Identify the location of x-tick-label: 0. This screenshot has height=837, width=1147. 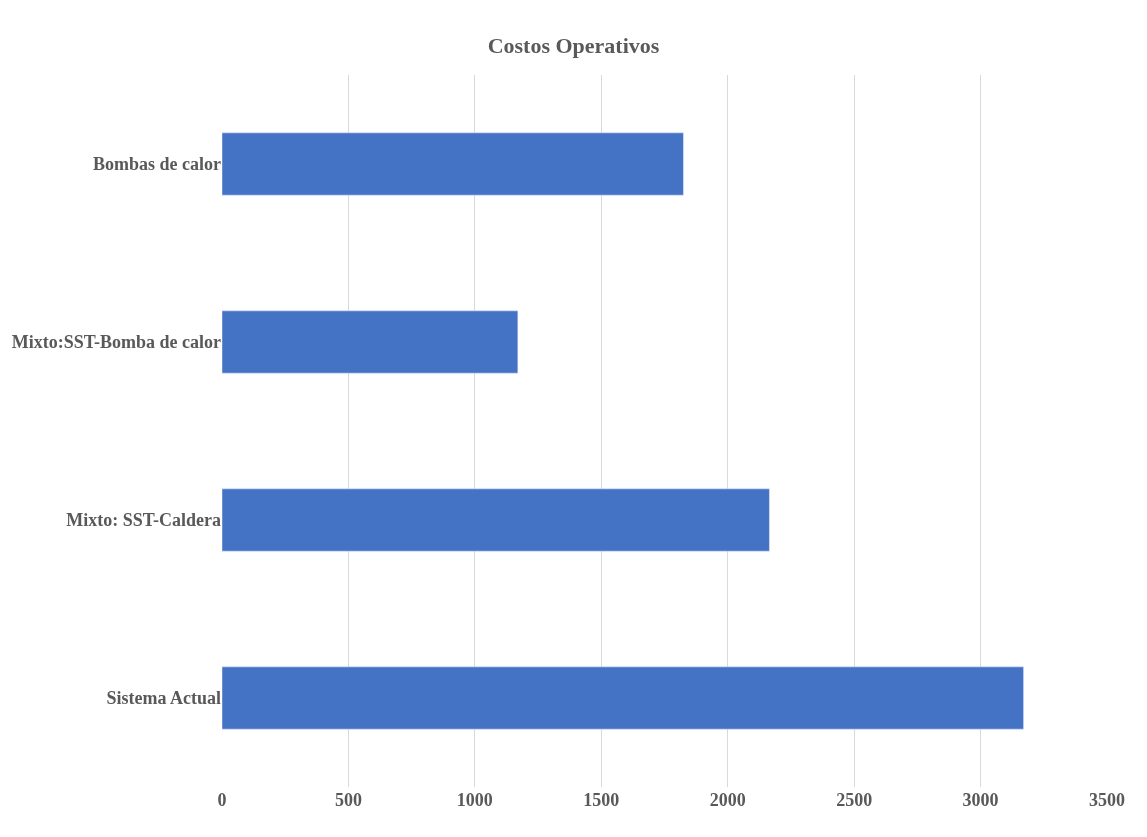
(222, 800).